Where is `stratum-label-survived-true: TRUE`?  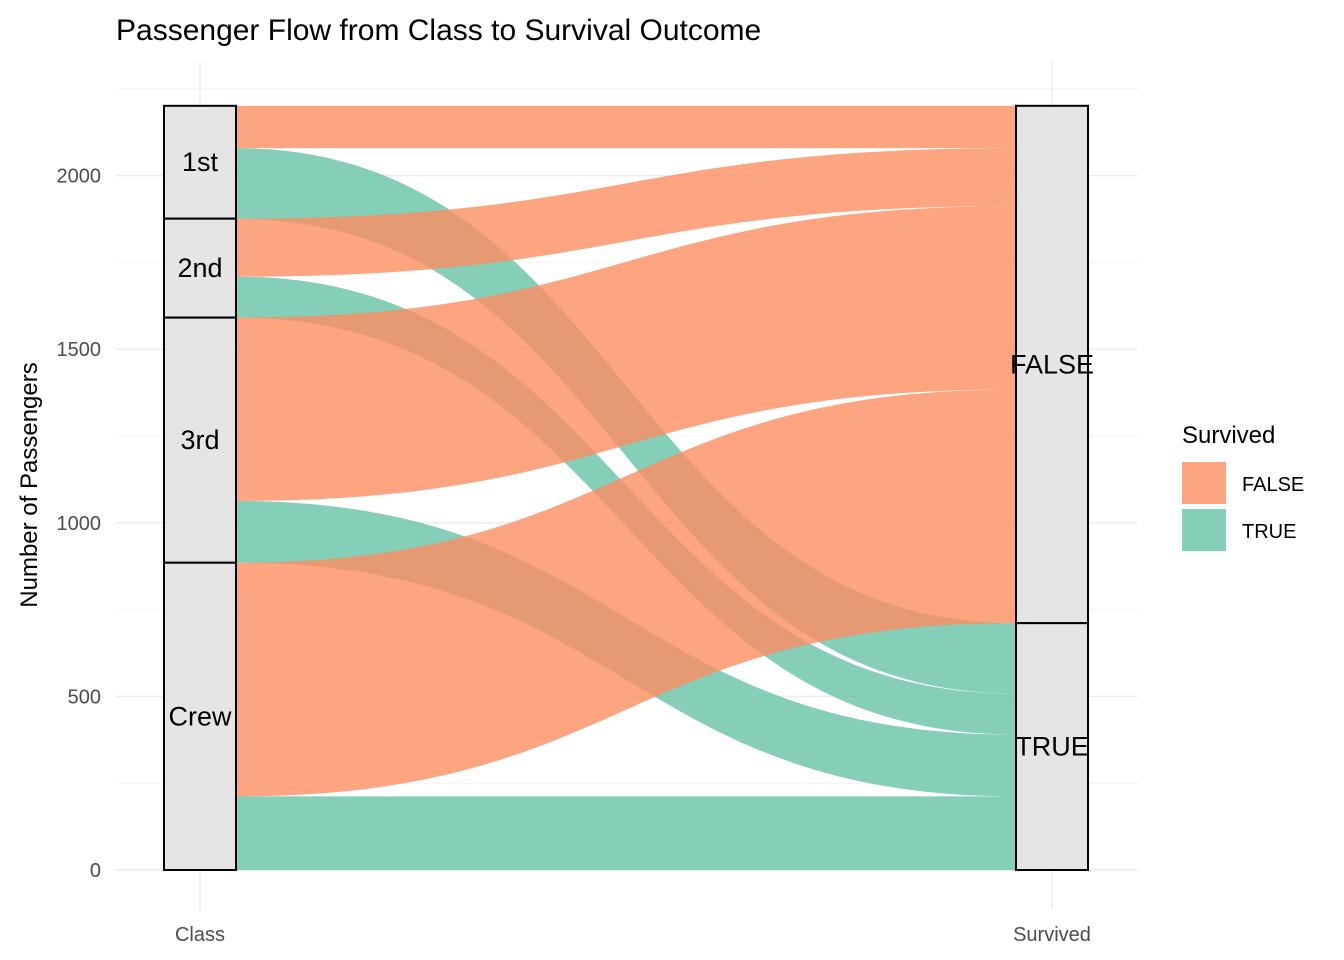
stratum-label-survived-true: TRUE is located at coordinates (1052, 747).